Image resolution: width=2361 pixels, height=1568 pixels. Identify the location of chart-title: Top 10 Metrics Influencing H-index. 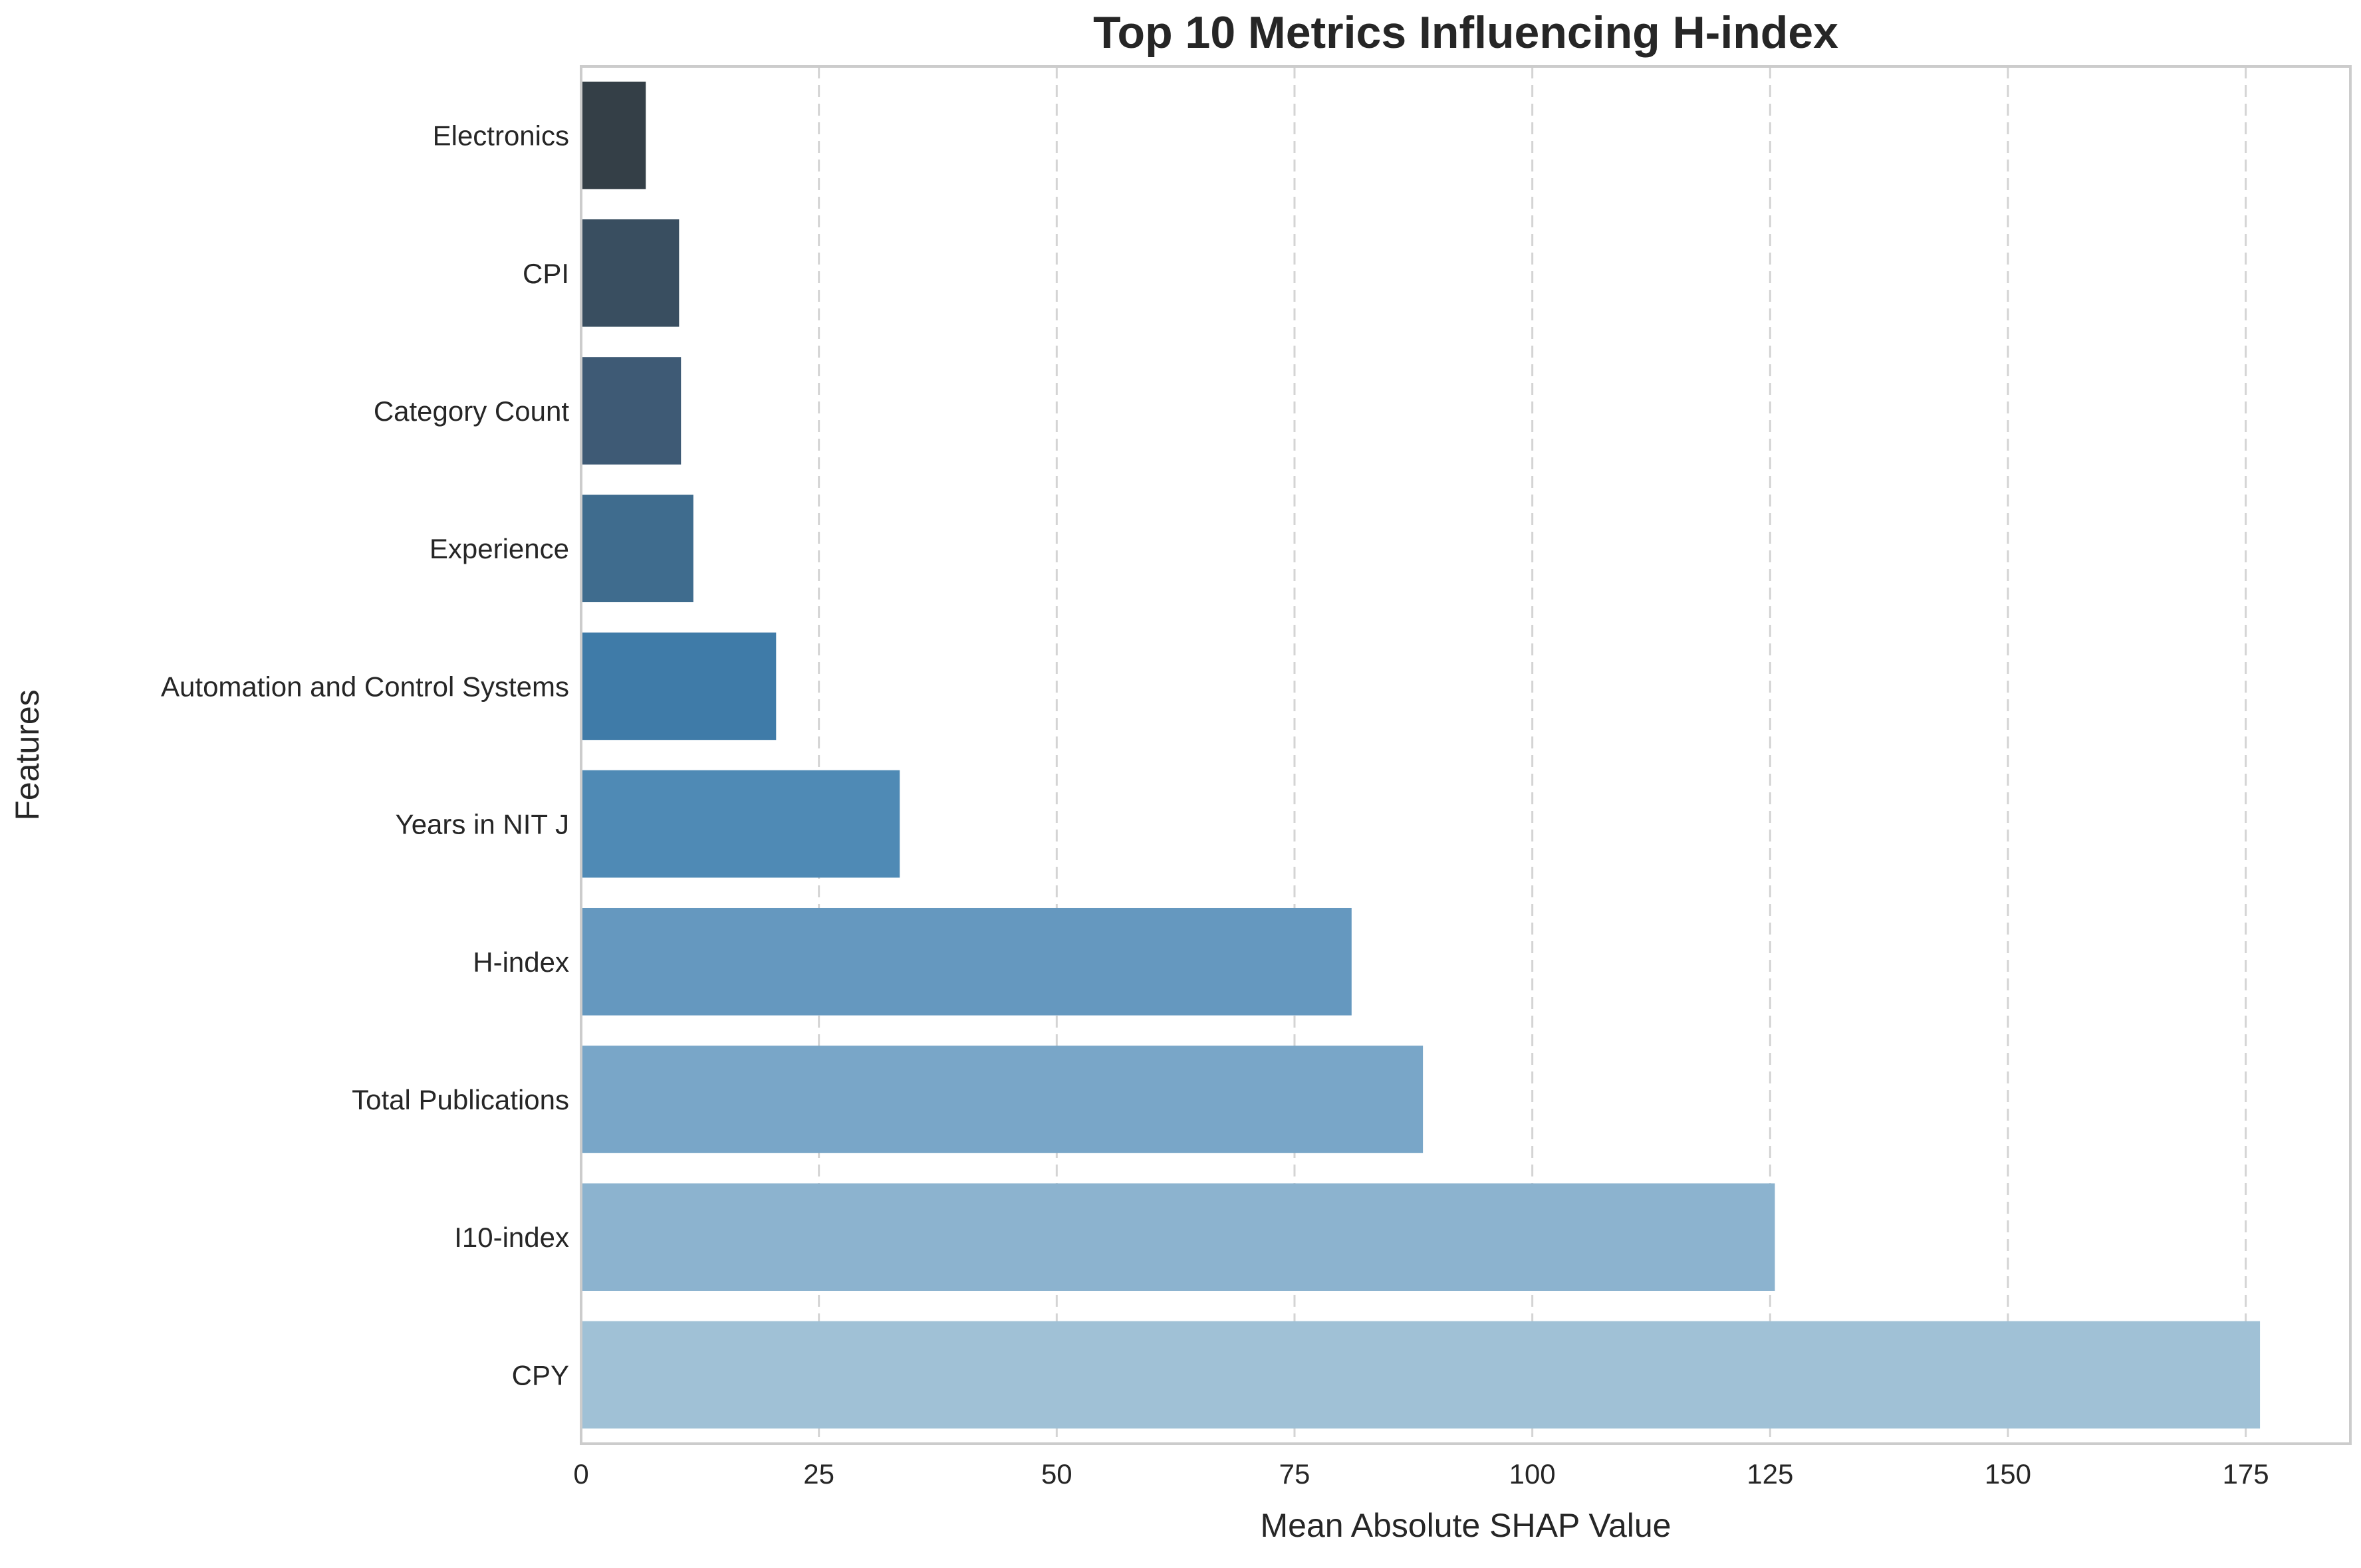
(1466, 32).